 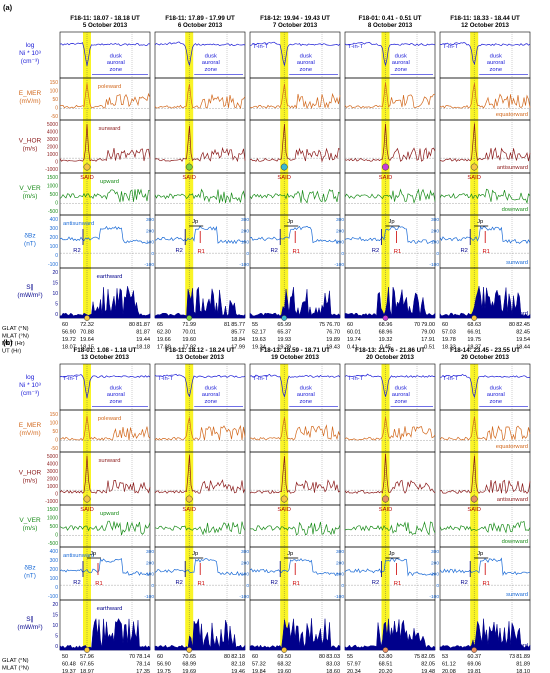 I want to click on coord-value: 19.43, so click(x=333, y=348).